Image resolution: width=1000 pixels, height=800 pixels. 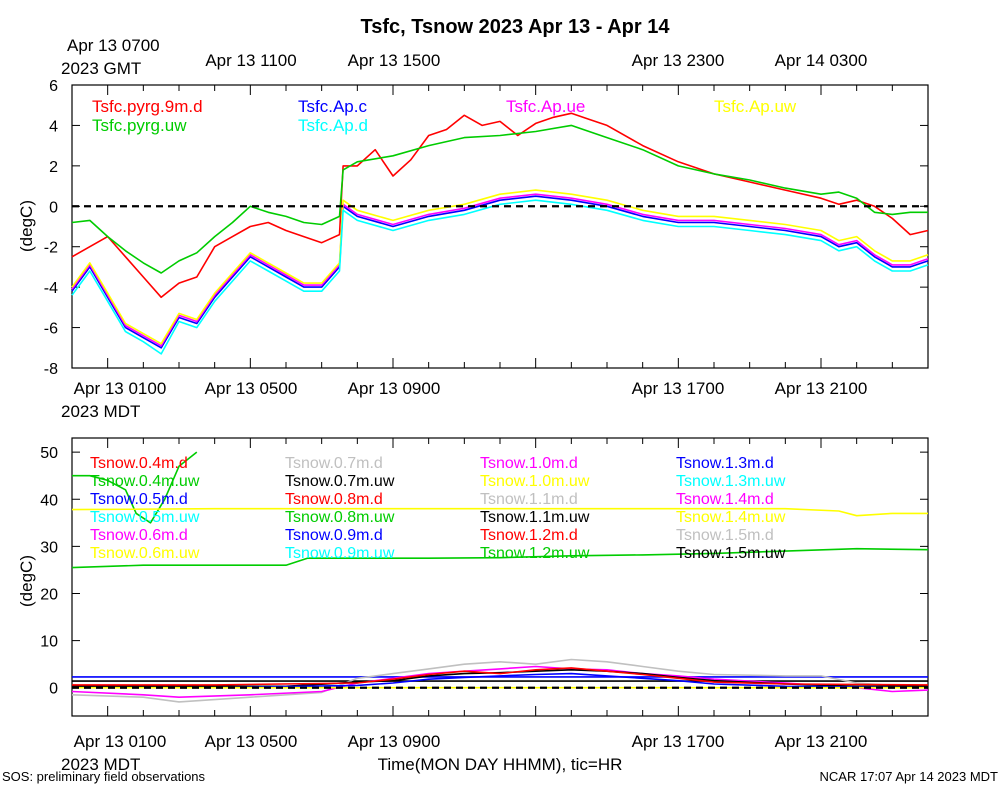 I want to click on y-tick-label: -8, so click(x=51, y=369).